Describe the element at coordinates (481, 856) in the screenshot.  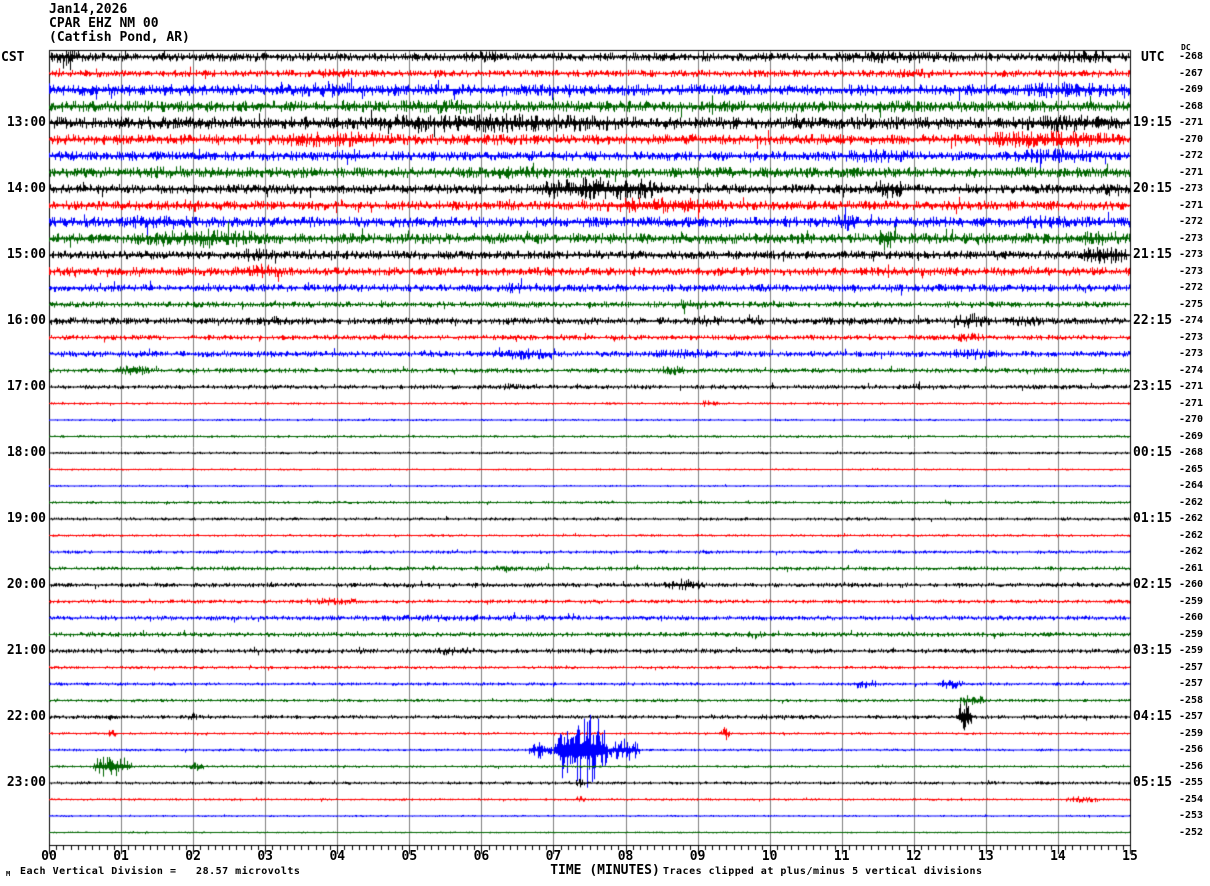
I see `minute-tick-label: 06` at that location.